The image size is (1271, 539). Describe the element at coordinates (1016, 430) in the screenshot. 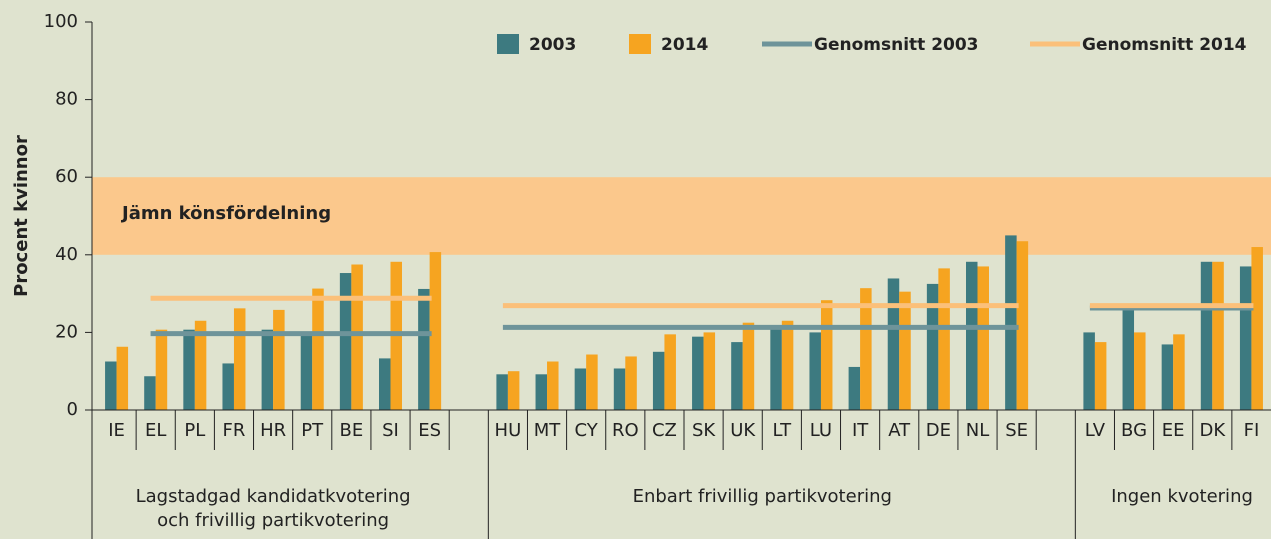

I see `x-tick-label: SE` at that location.